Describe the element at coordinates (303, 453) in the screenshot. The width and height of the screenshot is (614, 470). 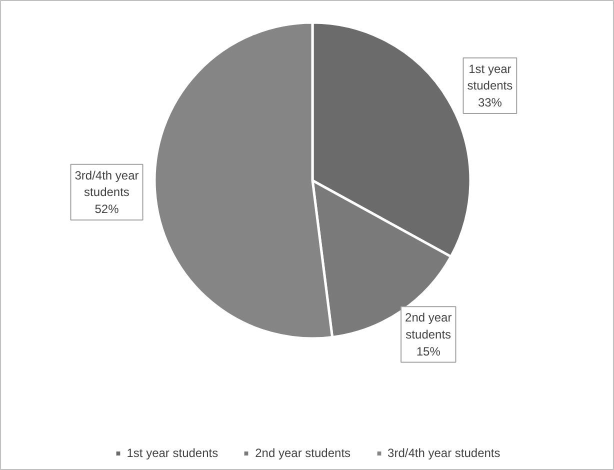
I see `legend-label: 2nd year students` at that location.